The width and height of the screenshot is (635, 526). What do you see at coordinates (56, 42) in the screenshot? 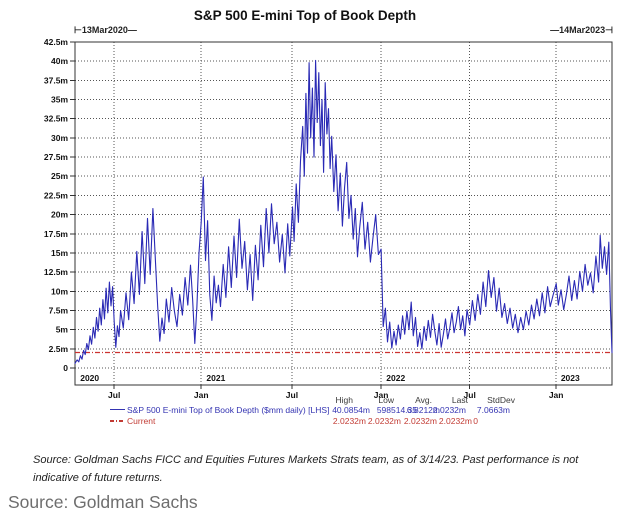
I see `y-tick-label: 42.5m` at bounding box center [56, 42].